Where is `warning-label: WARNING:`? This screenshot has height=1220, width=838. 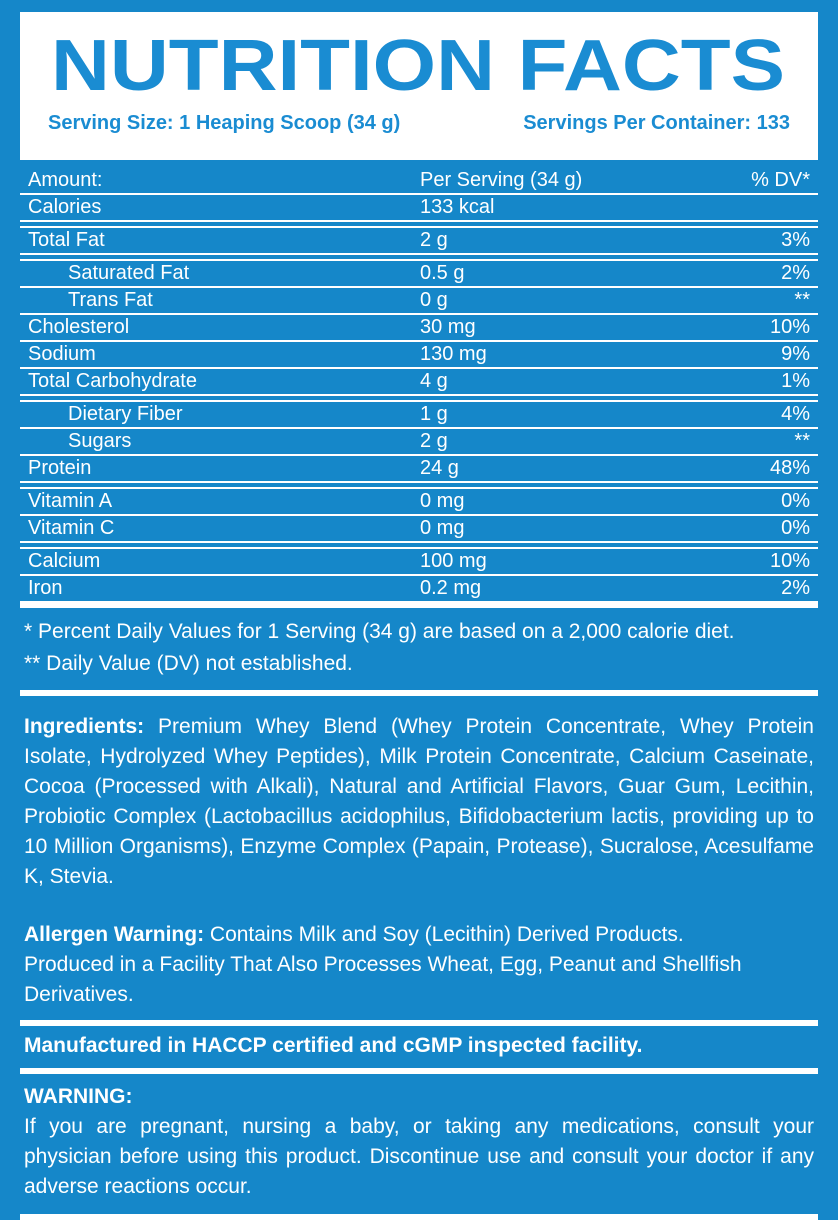 warning-label: WARNING: is located at coordinates (78, 1096).